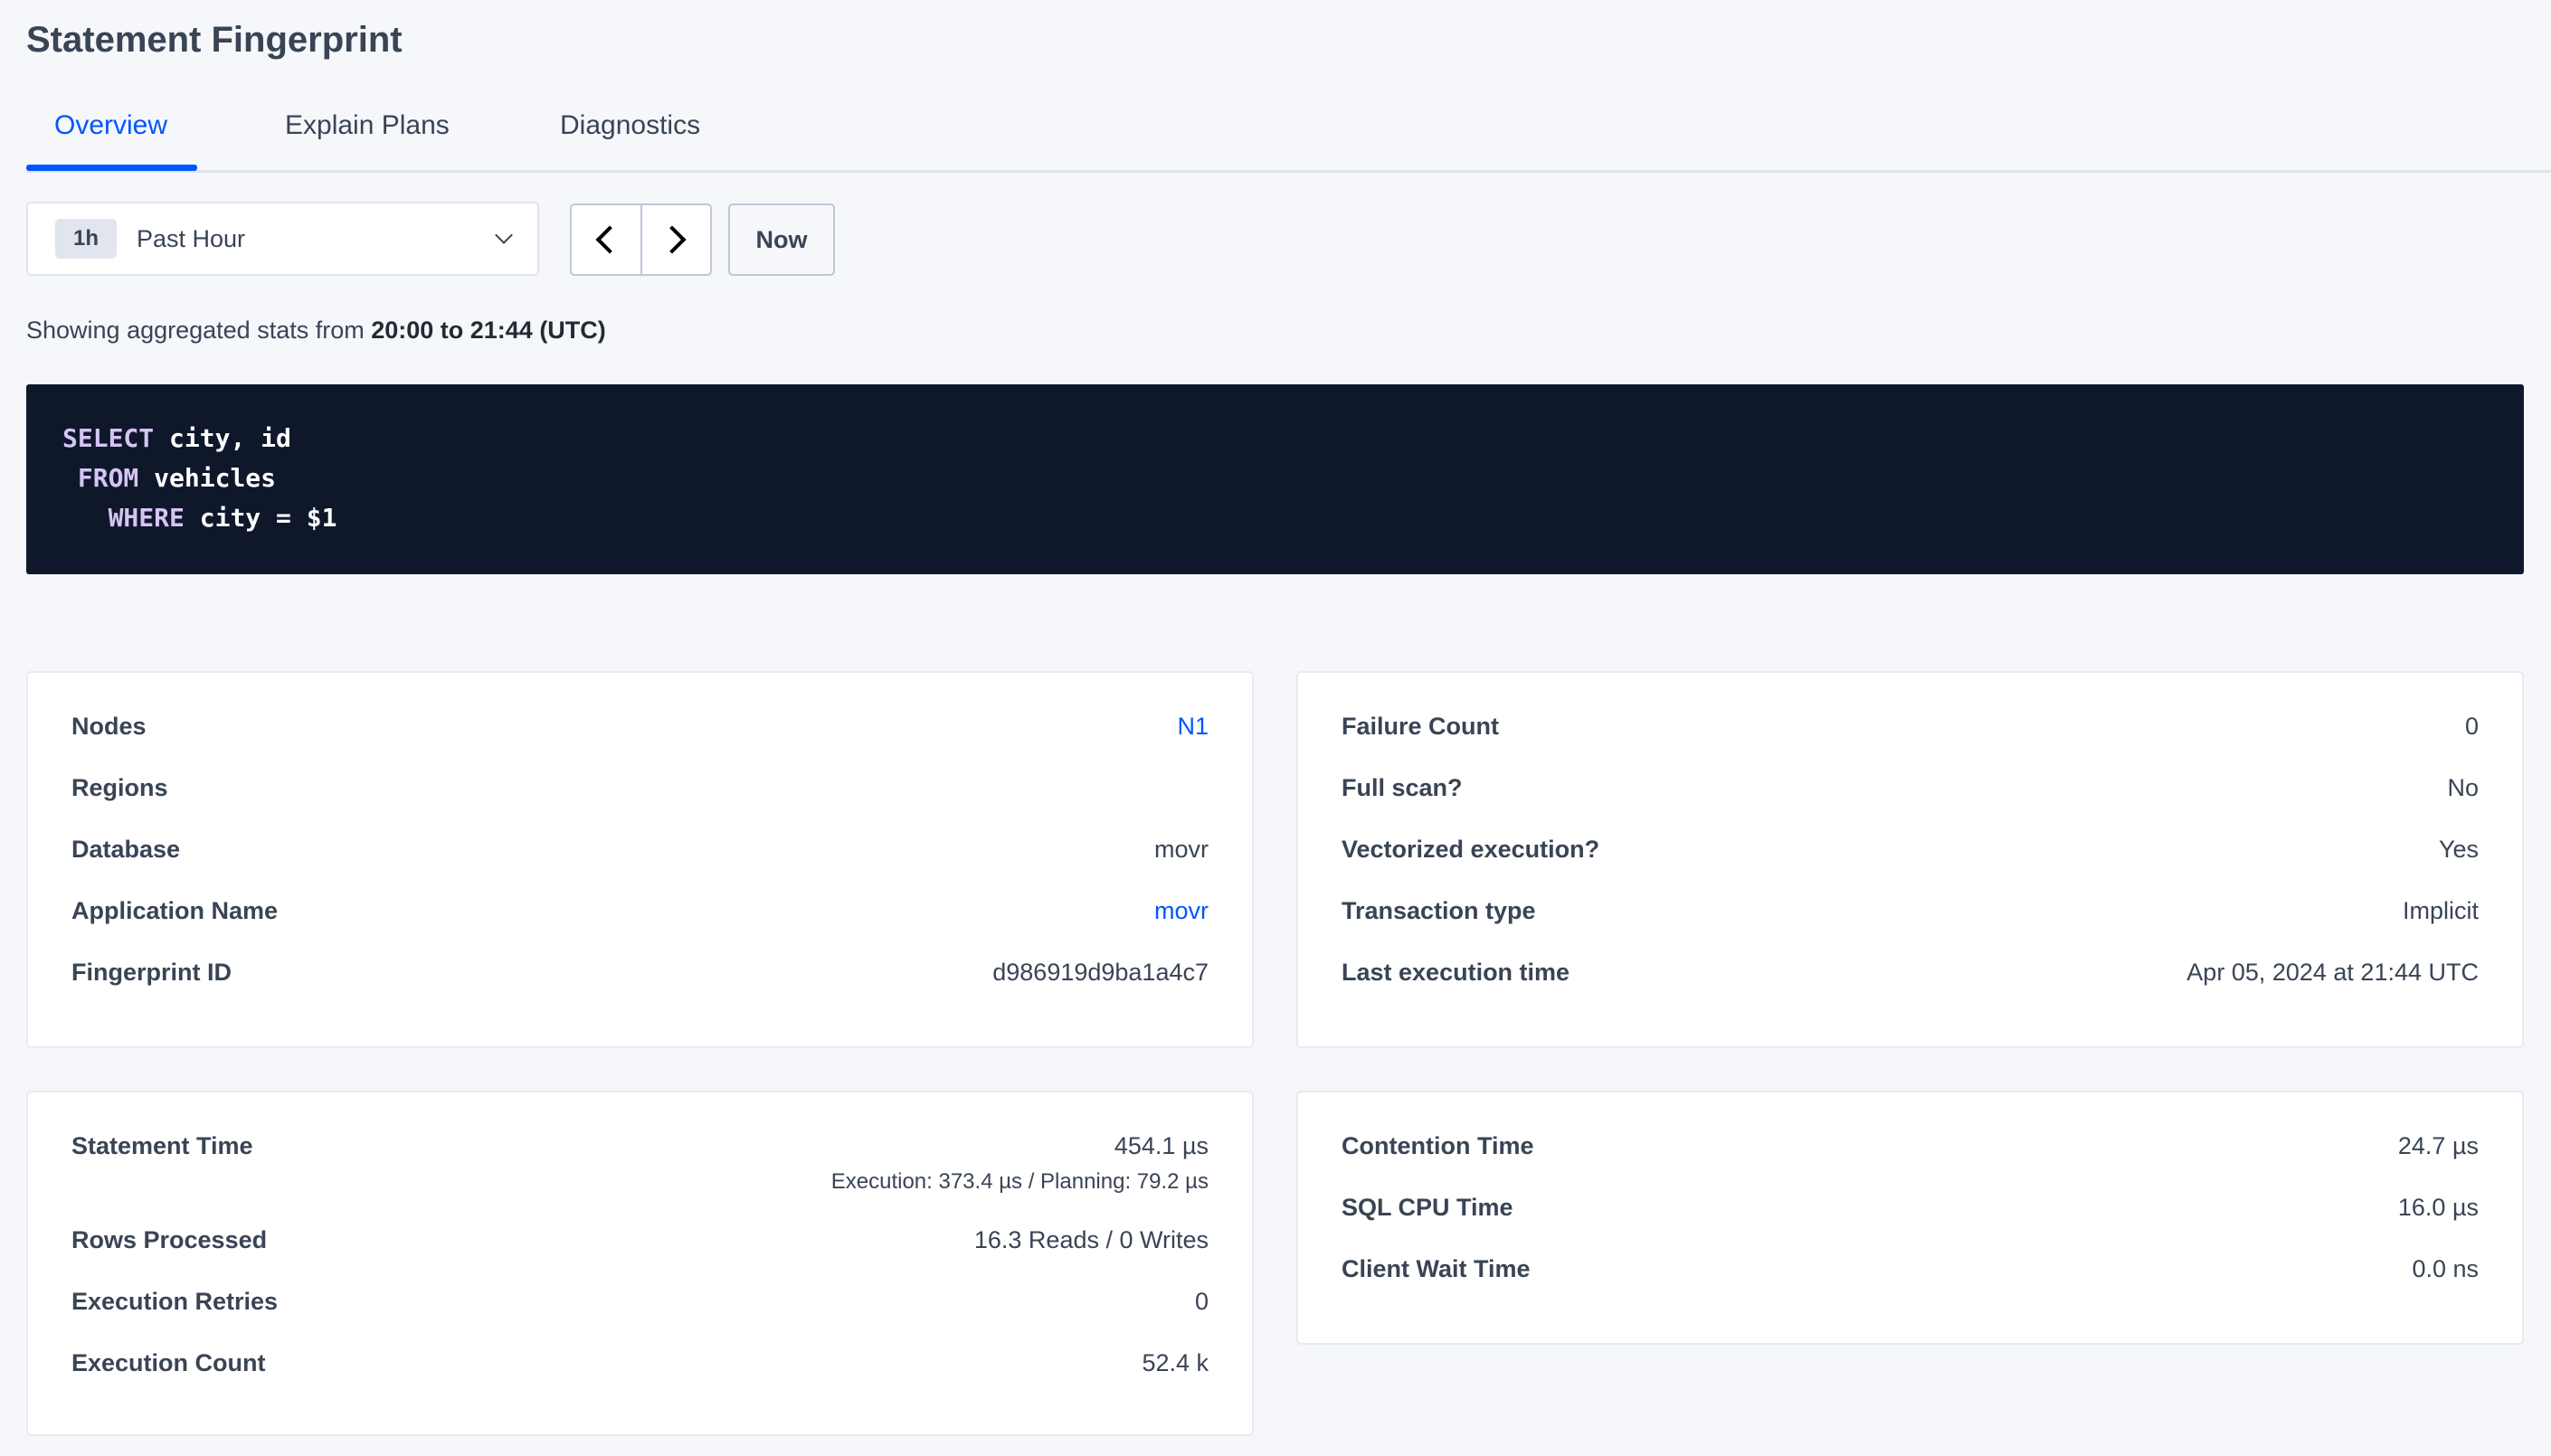 The image size is (2551, 1456). I want to click on row-vectorized-execution: Vectorized execution? Yes, so click(1911, 867).